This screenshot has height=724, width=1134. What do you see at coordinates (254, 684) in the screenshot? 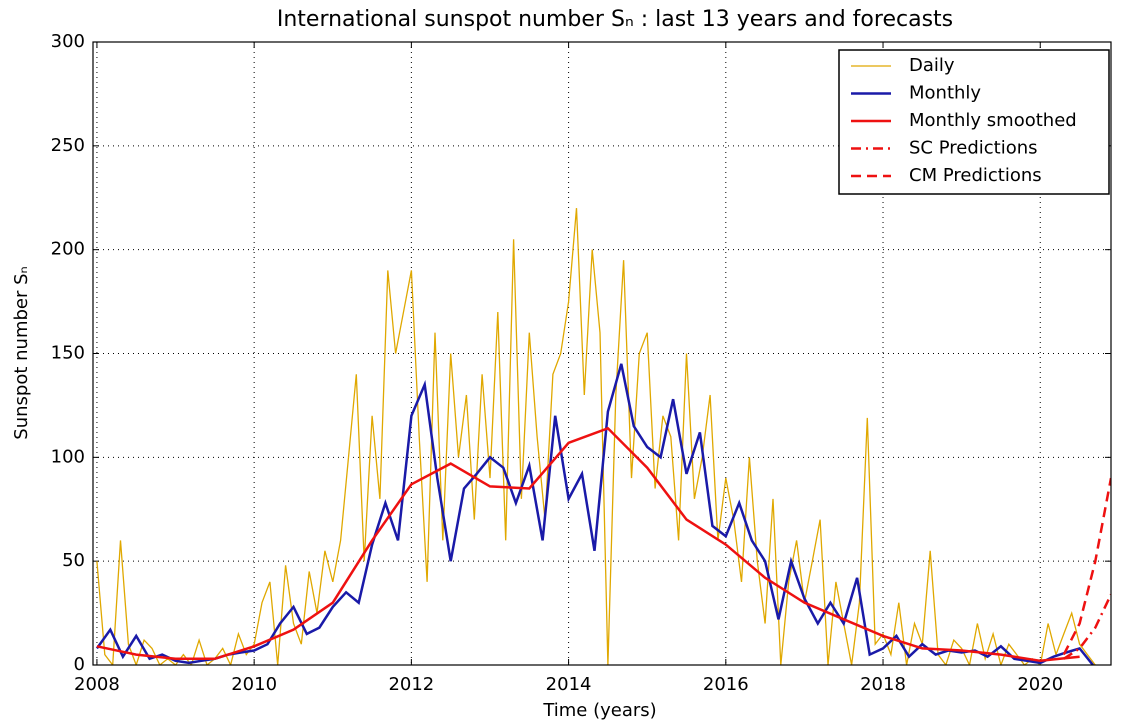
I see `x-tick-label: 2010` at bounding box center [254, 684].